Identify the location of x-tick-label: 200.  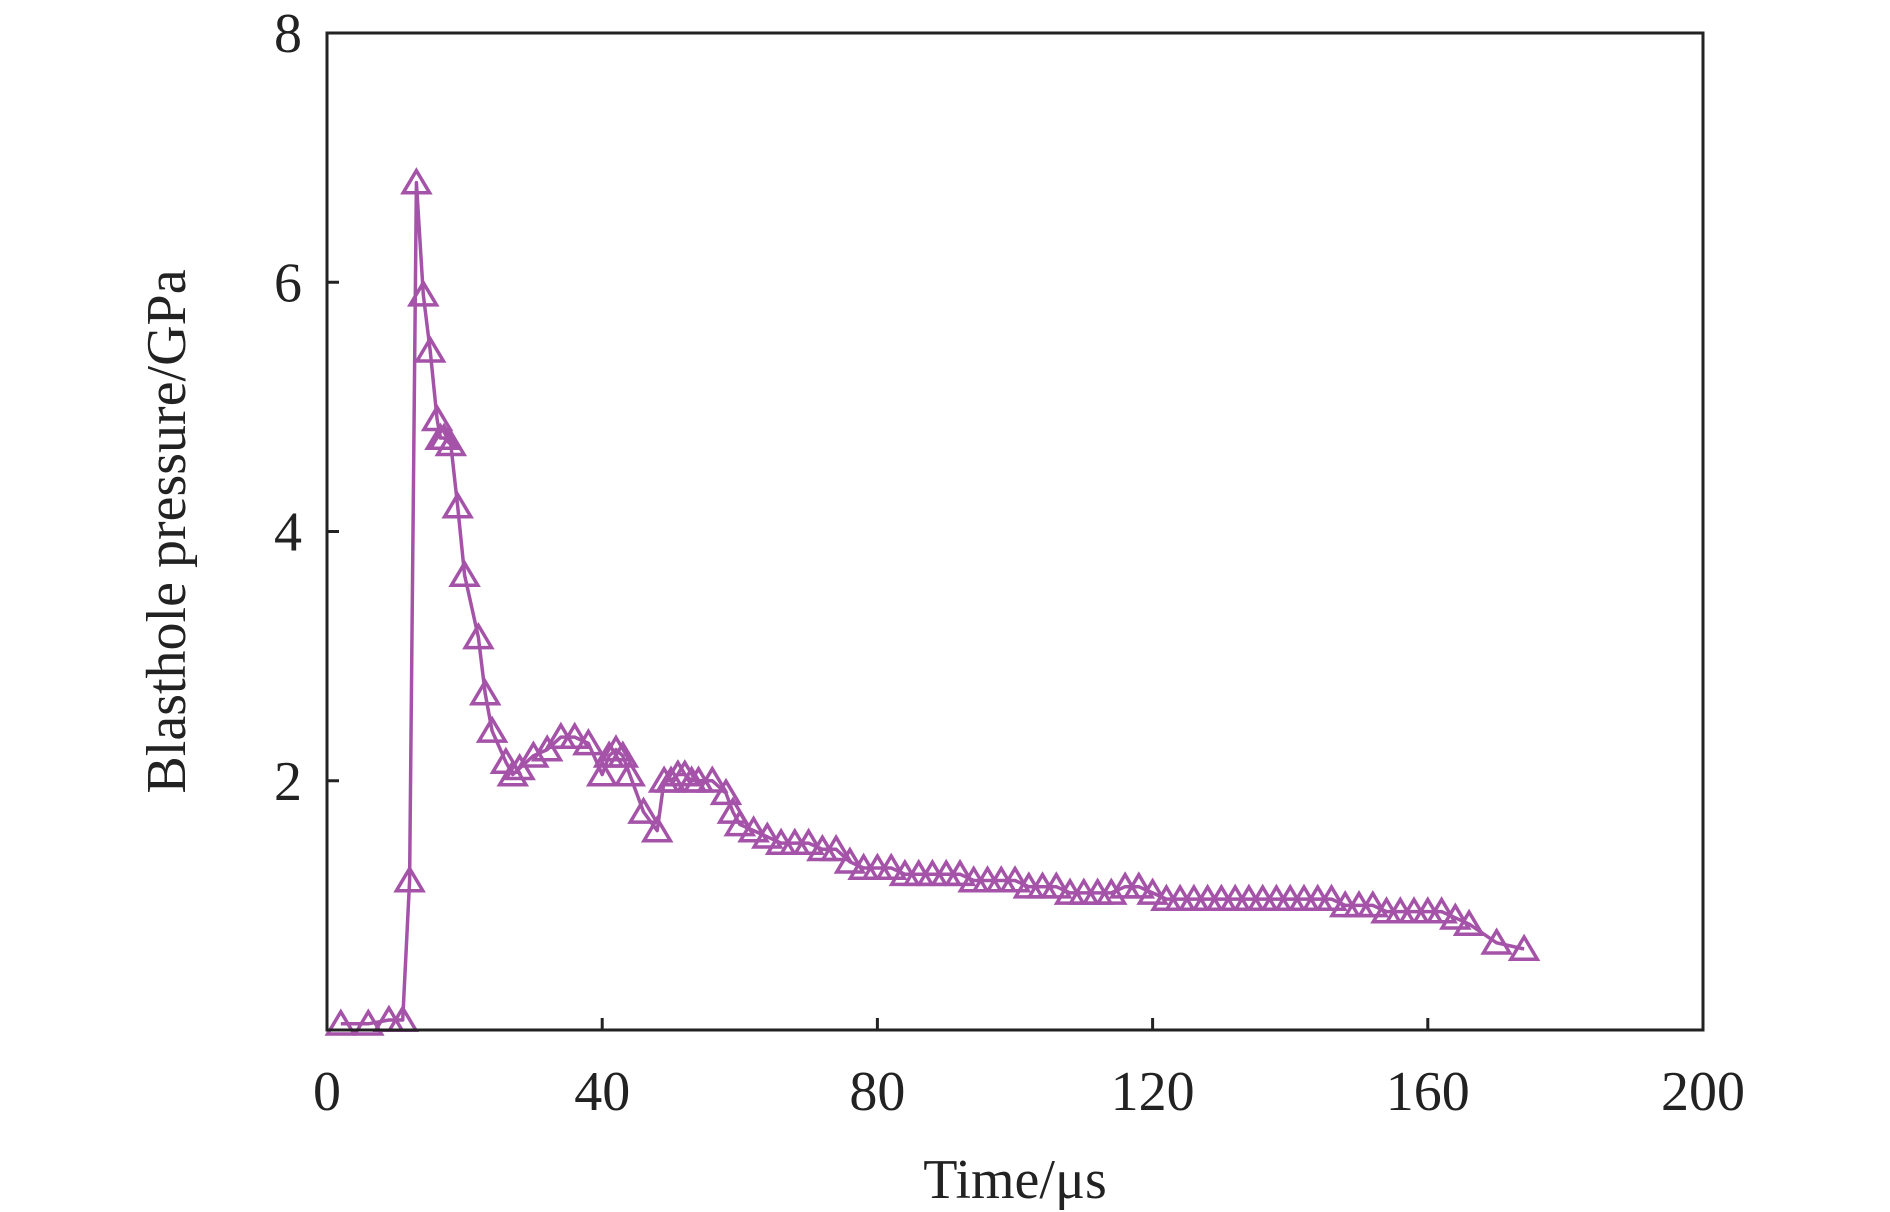
(1703, 1092).